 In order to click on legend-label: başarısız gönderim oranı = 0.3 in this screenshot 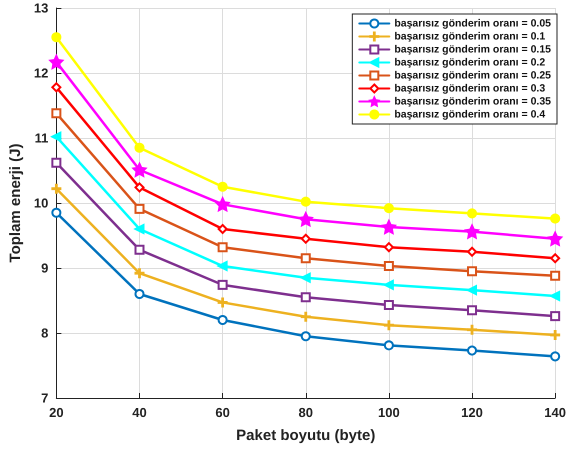, I will do `click(470, 88)`.